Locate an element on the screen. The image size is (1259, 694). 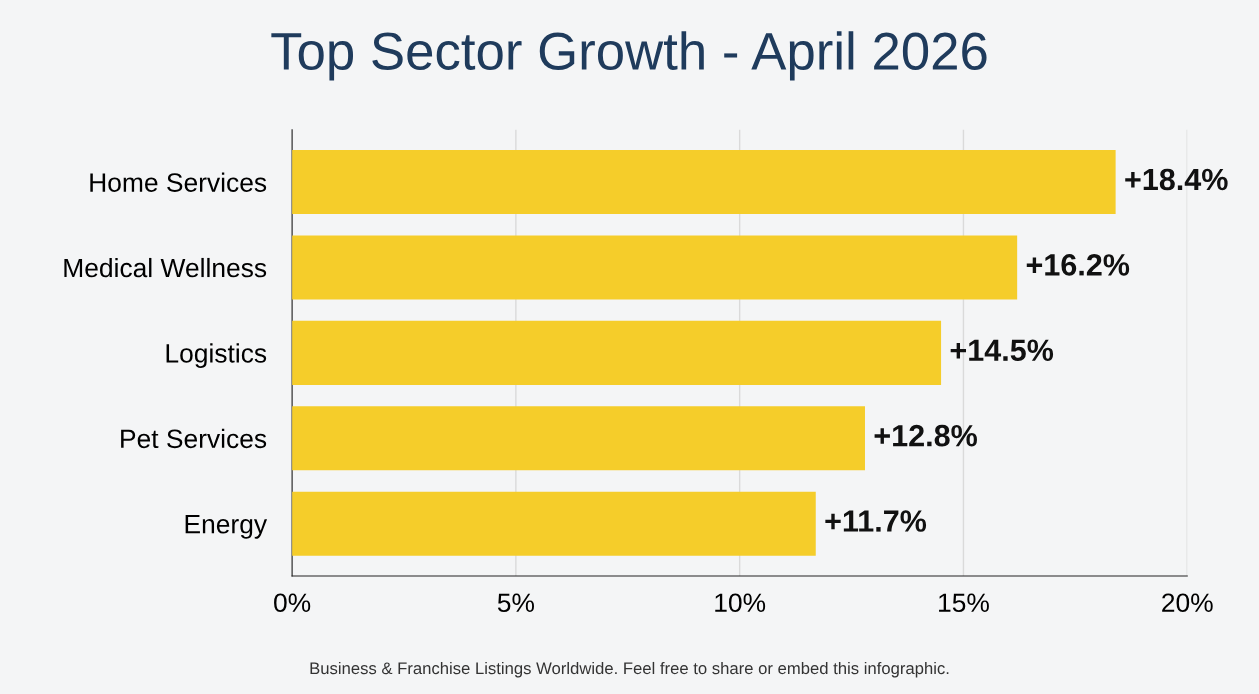
data-label: +11.7% is located at coordinates (876, 521).